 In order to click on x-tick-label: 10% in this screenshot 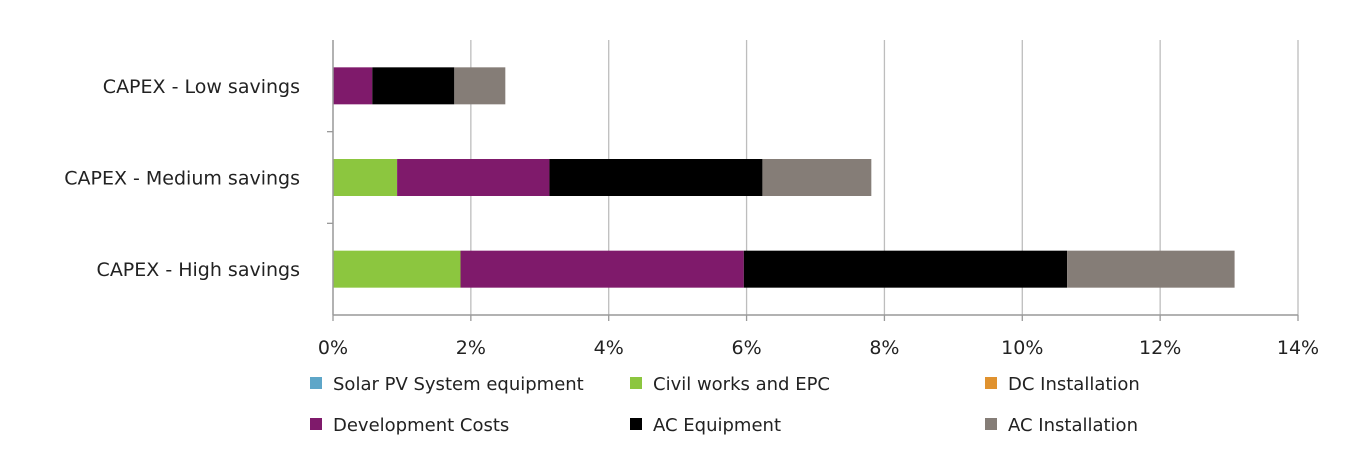, I will do `click(1022, 348)`.